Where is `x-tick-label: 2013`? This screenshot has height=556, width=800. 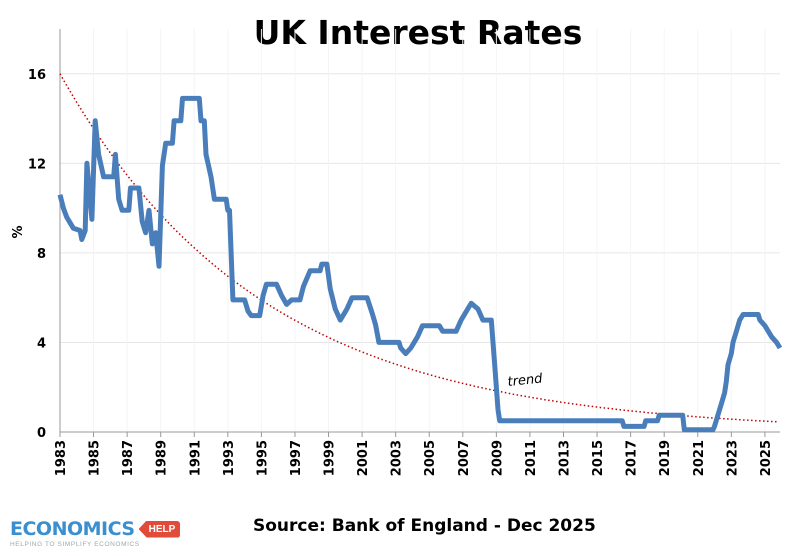
x-tick-label: 2013 is located at coordinates (564, 458).